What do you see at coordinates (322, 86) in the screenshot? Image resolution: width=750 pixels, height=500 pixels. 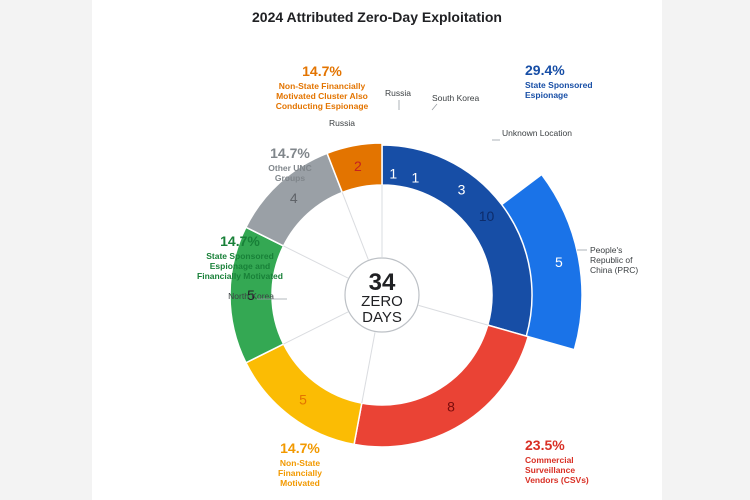 I see `category-name-5-line-1: Non-State Financially` at bounding box center [322, 86].